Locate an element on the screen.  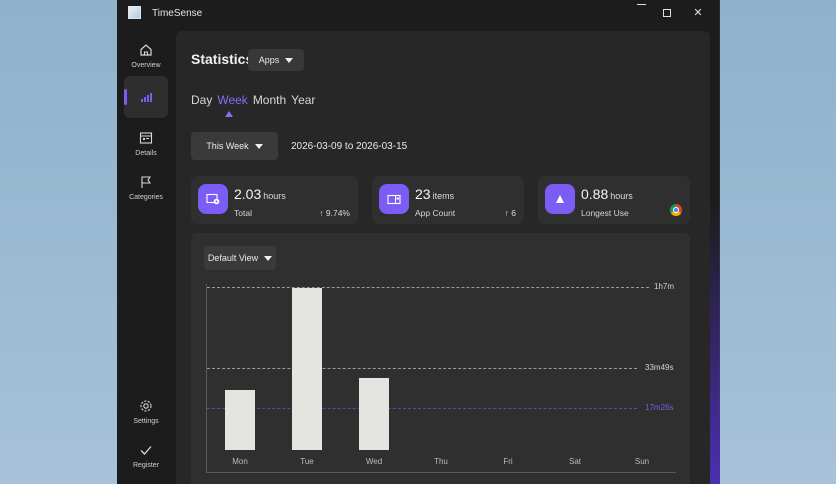
gridline-label-half: 33m49s is located at coordinates (659, 367).